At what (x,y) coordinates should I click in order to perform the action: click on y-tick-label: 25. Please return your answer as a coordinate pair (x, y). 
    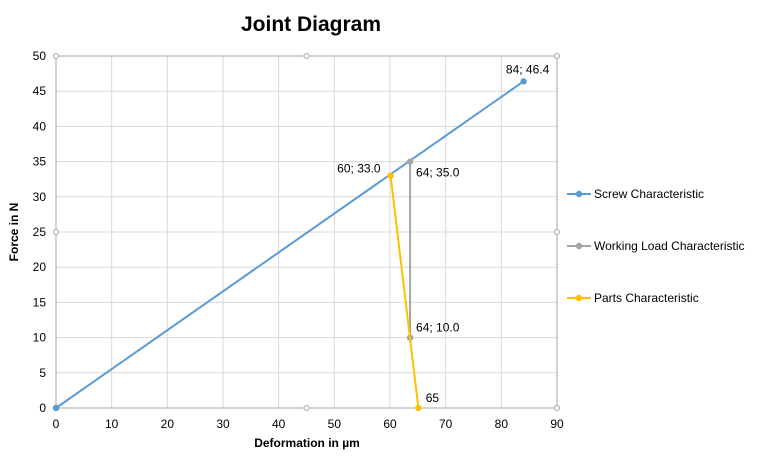
    Looking at the image, I should click on (40, 232).